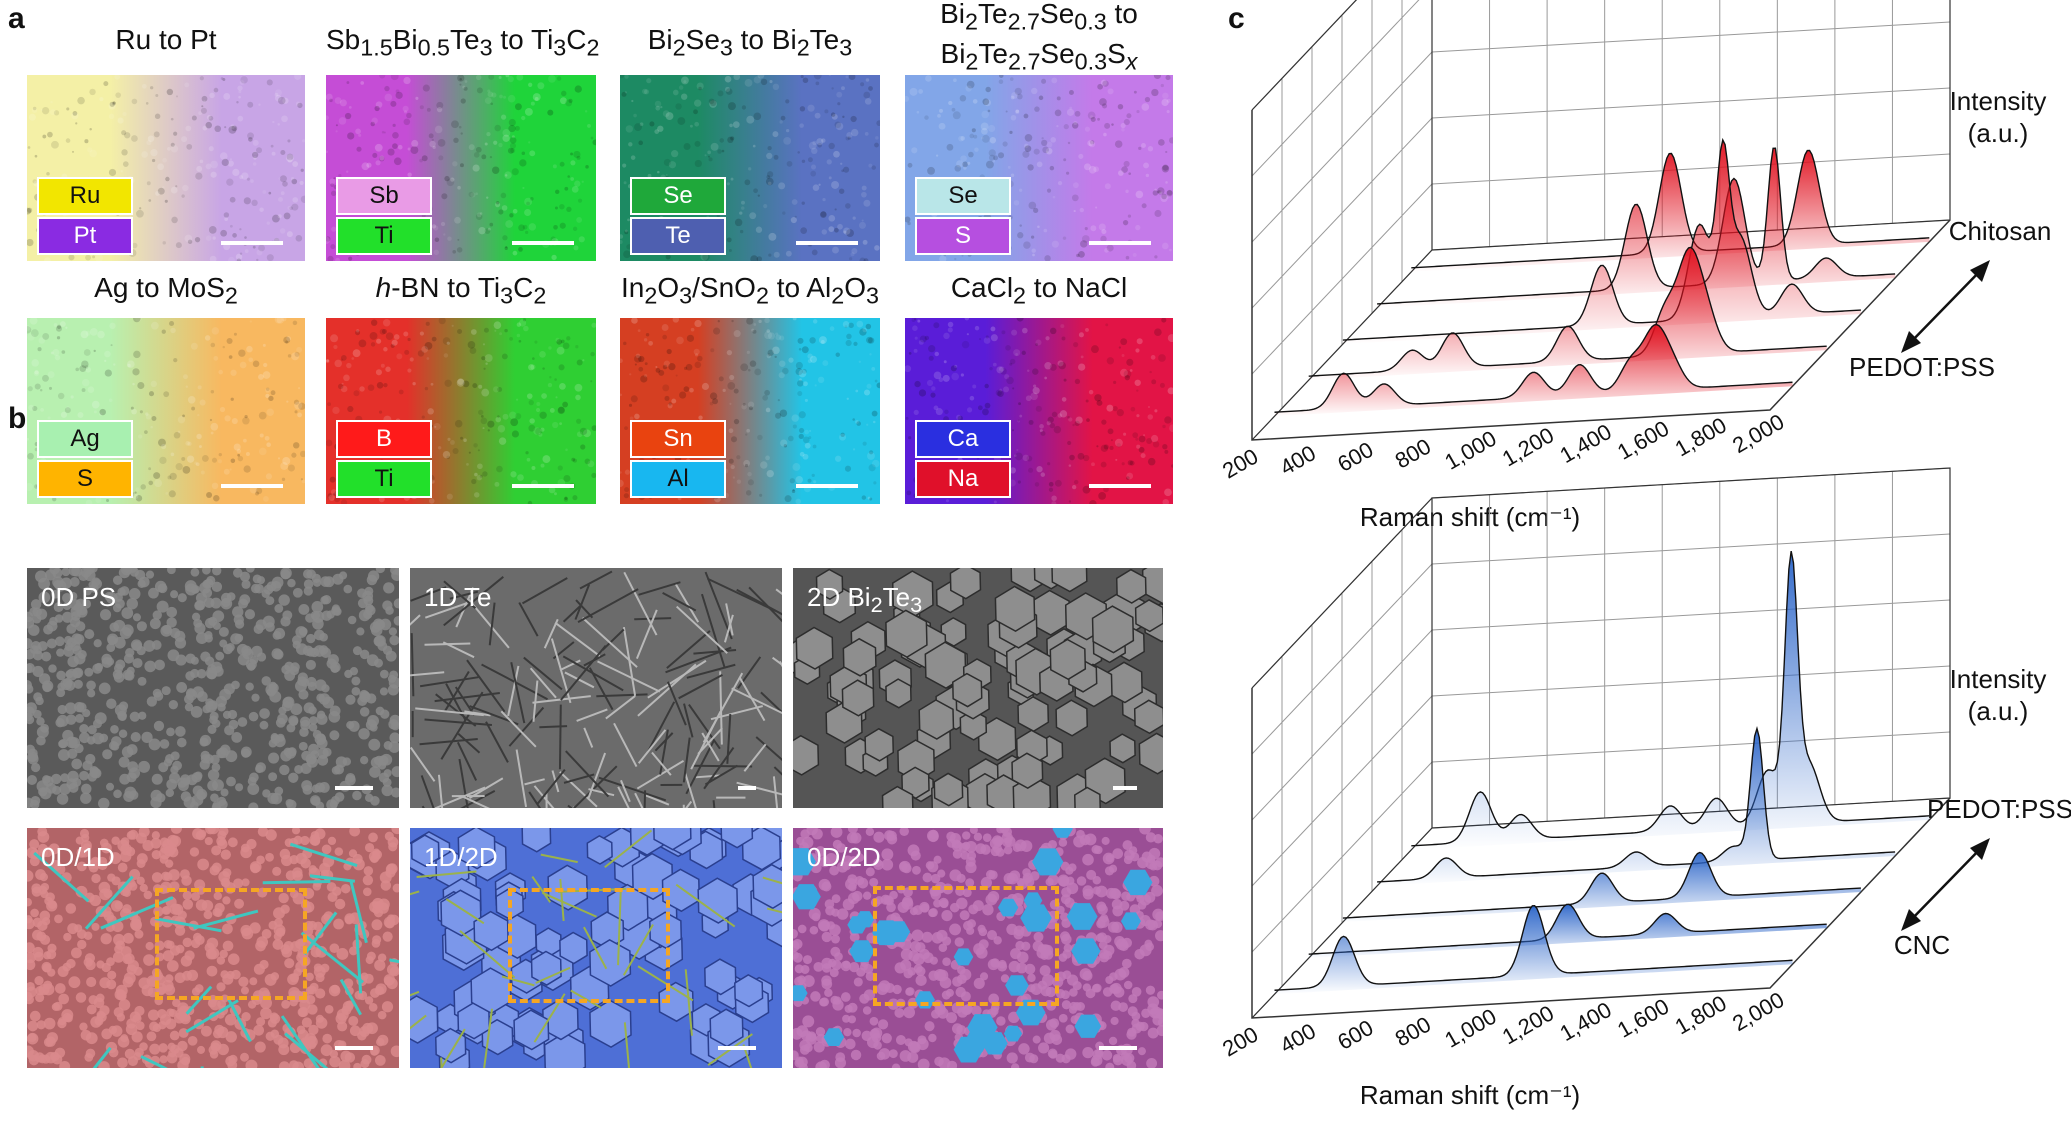  I want to click on x-tick-label: 600, so click(1355, 1035).